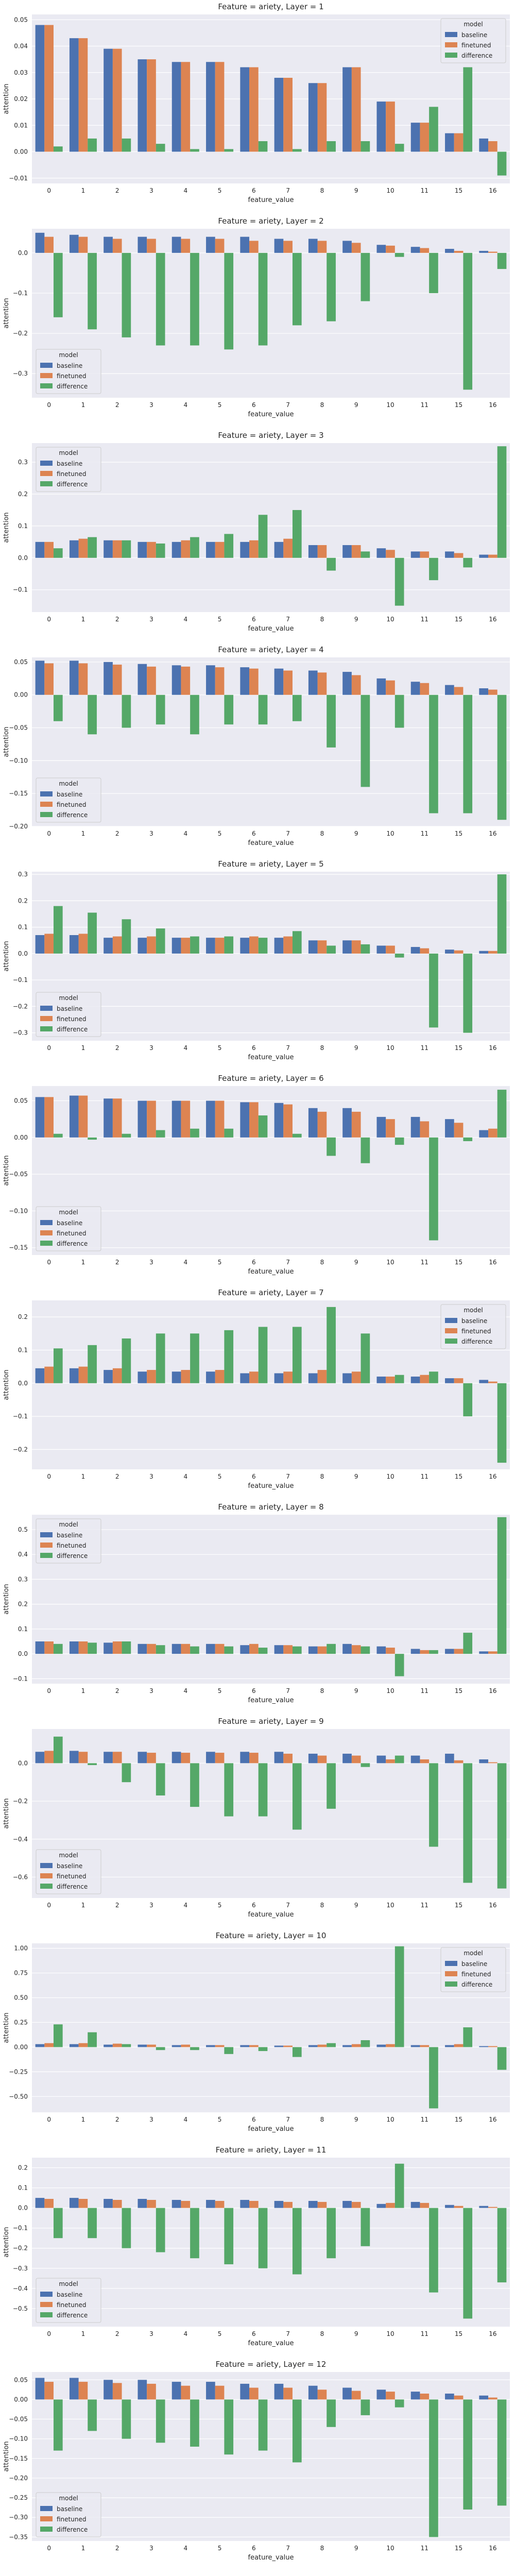 The height and width of the screenshot is (2576, 515). Describe the element at coordinates (474, 35) in the screenshot. I see `legend-label: baseline` at that location.